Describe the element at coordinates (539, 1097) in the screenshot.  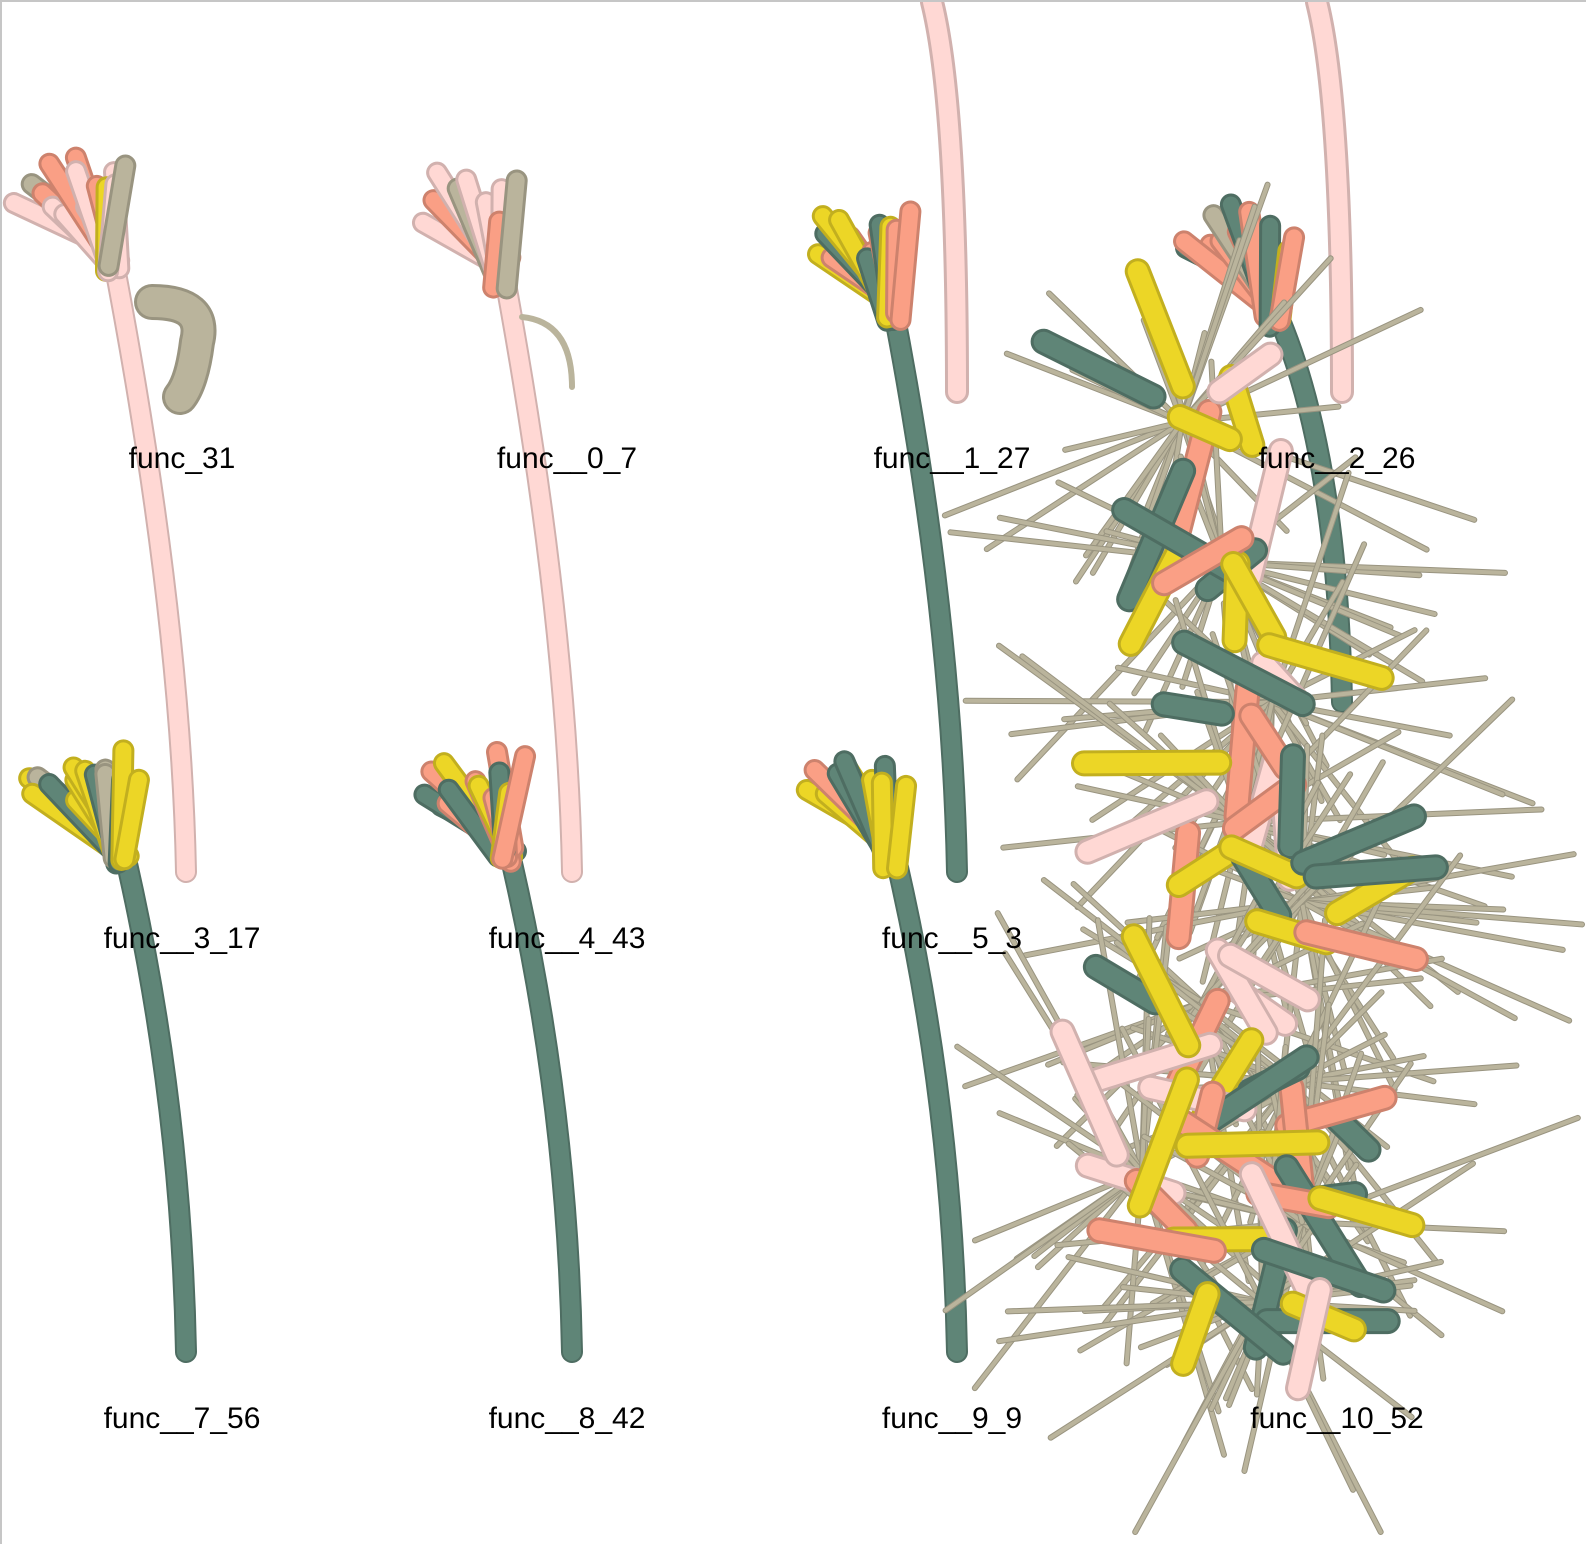
I see `plant-func-4-43-stem` at that location.